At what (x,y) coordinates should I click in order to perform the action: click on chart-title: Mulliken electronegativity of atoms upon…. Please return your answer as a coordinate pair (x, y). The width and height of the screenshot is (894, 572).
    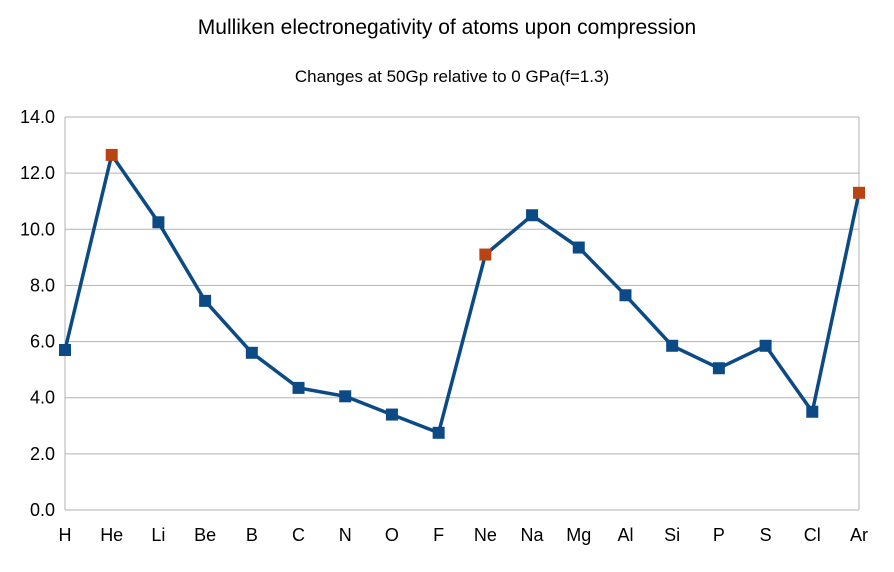
    Looking at the image, I should click on (447, 27).